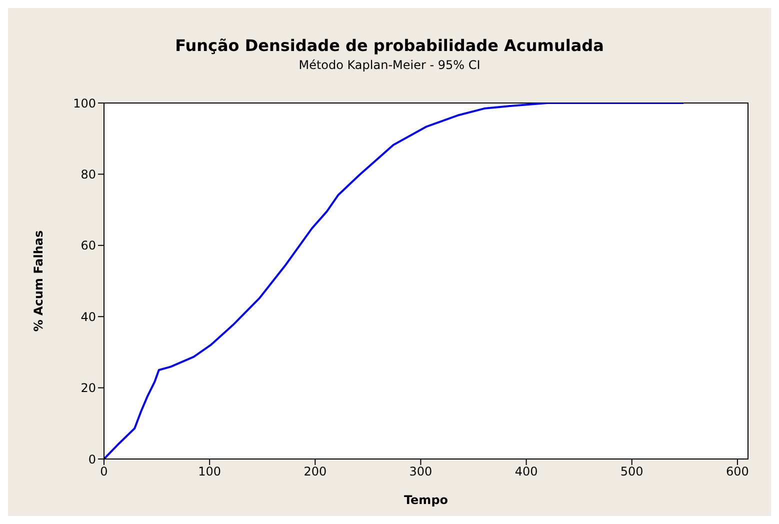 The height and width of the screenshot is (524, 779). Describe the element at coordinates (88, 317) in the screenshot. I see `y-tick-label: 40` at that location.